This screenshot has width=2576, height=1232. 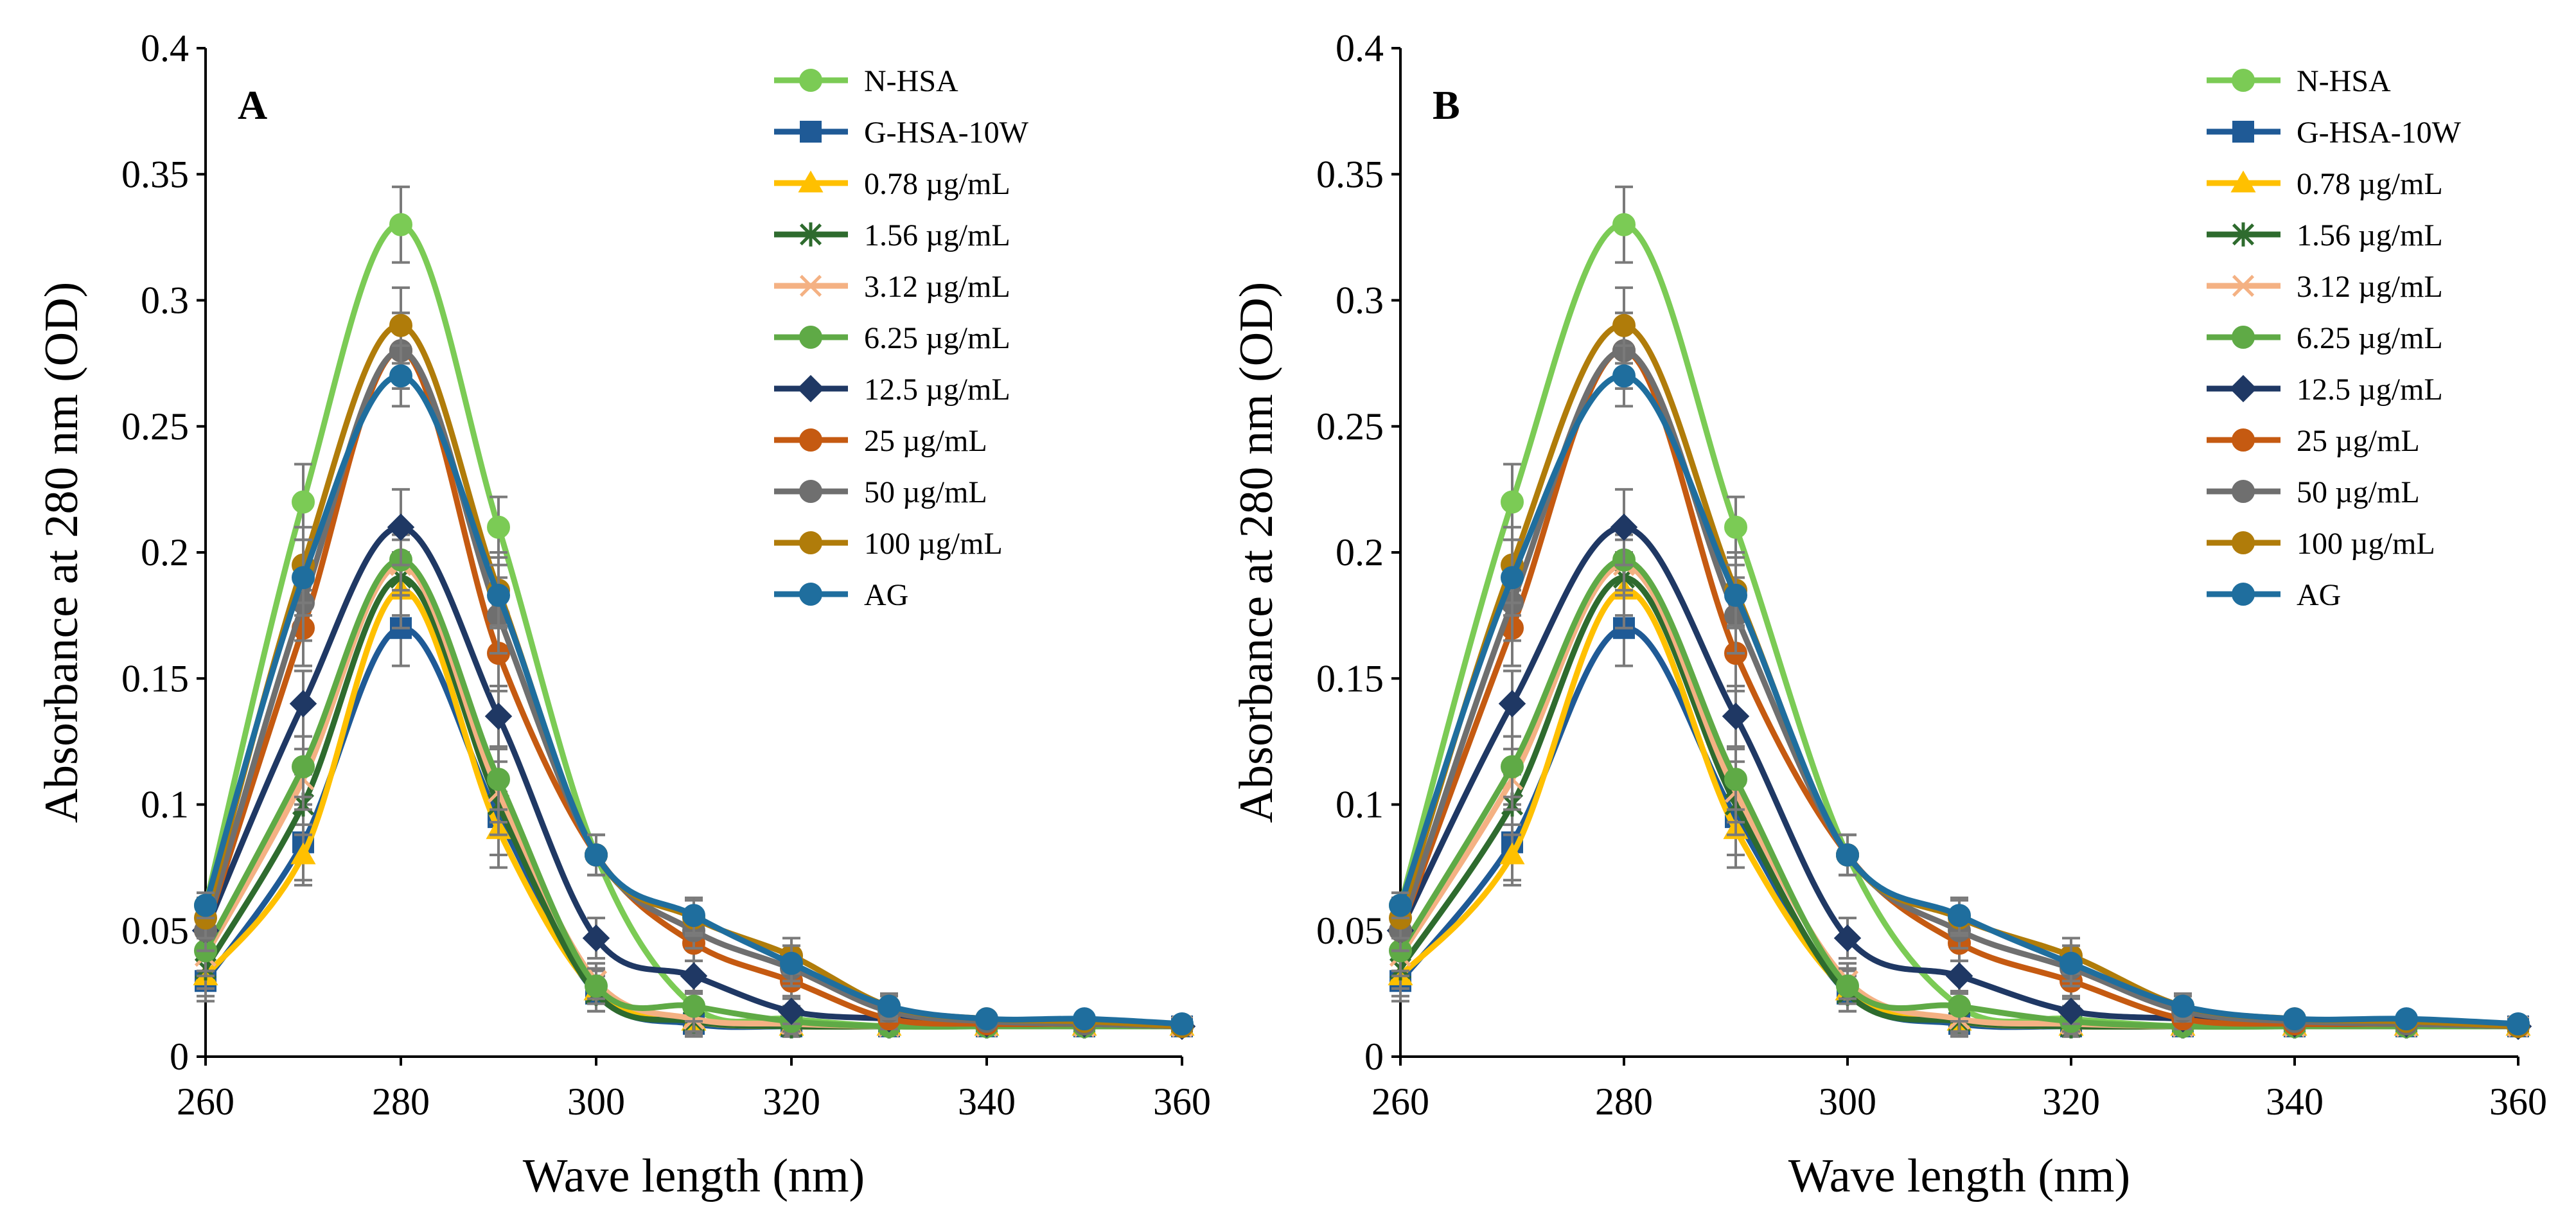 What do you see at coordinates (892, 184) in the screenshot?
I see `legend-item-0-78-g-ml: 0.78 µg/mL` at bounding box center [892, 184].